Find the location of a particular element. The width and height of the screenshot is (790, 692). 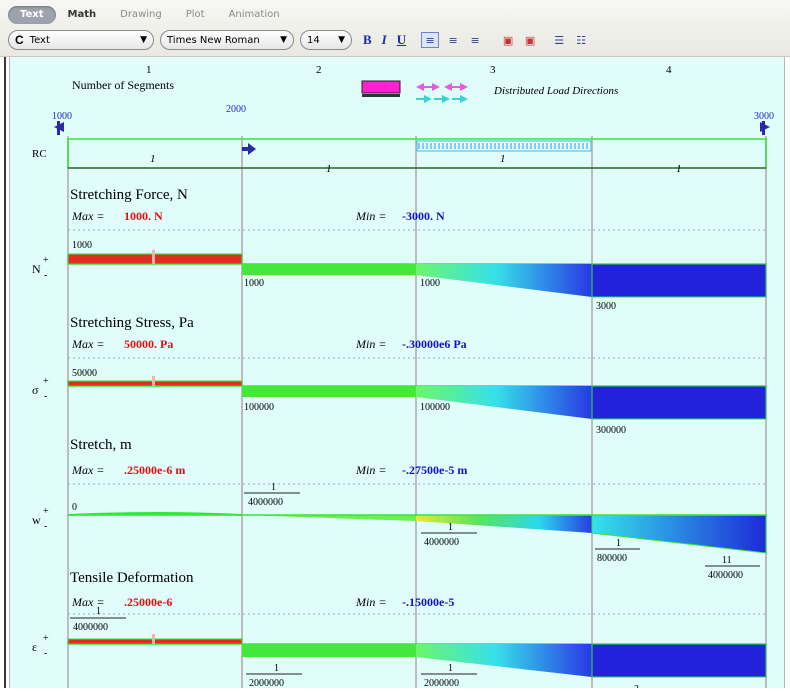

font-size-value: 14 is located at coordinates (313, 40).